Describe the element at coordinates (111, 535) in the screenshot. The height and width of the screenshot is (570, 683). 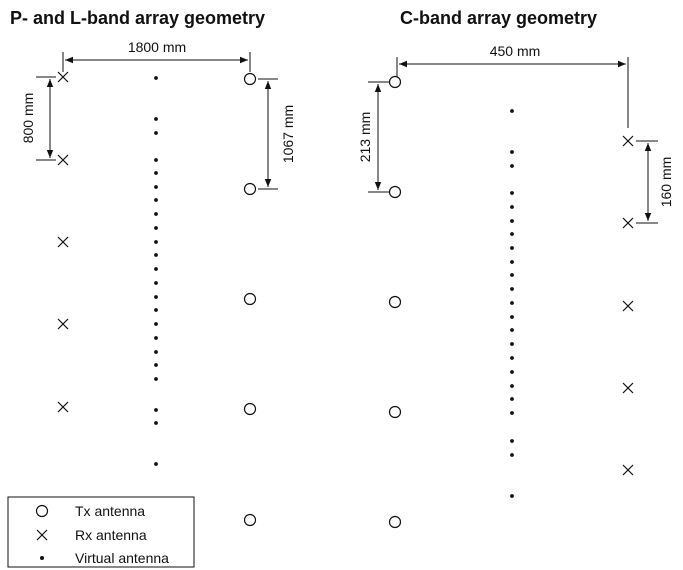
I see `legend-rx-label: Rx antenna` at that location.